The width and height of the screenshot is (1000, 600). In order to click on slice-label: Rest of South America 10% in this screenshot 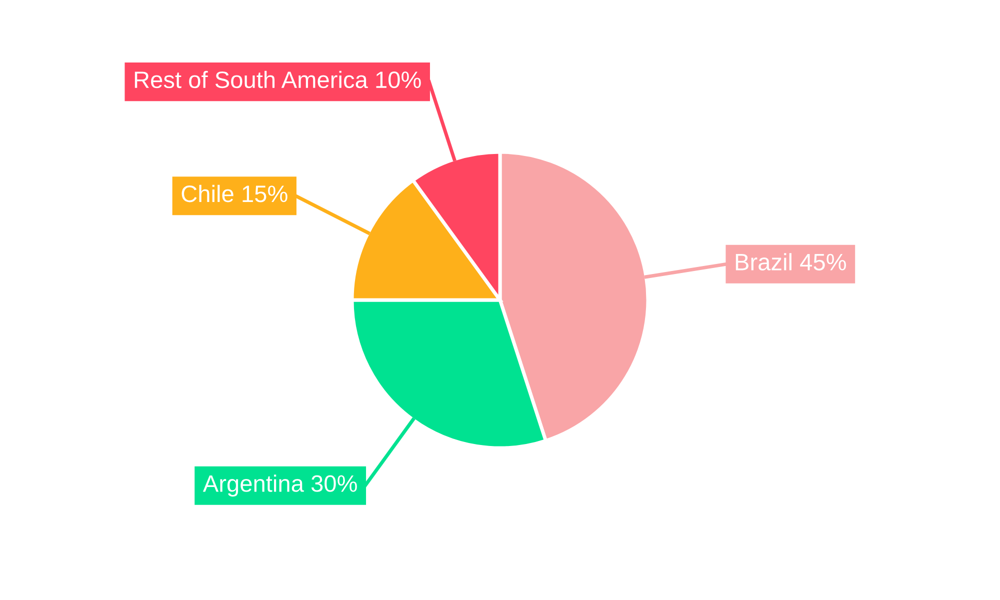, I will do `click(277, 79)`.